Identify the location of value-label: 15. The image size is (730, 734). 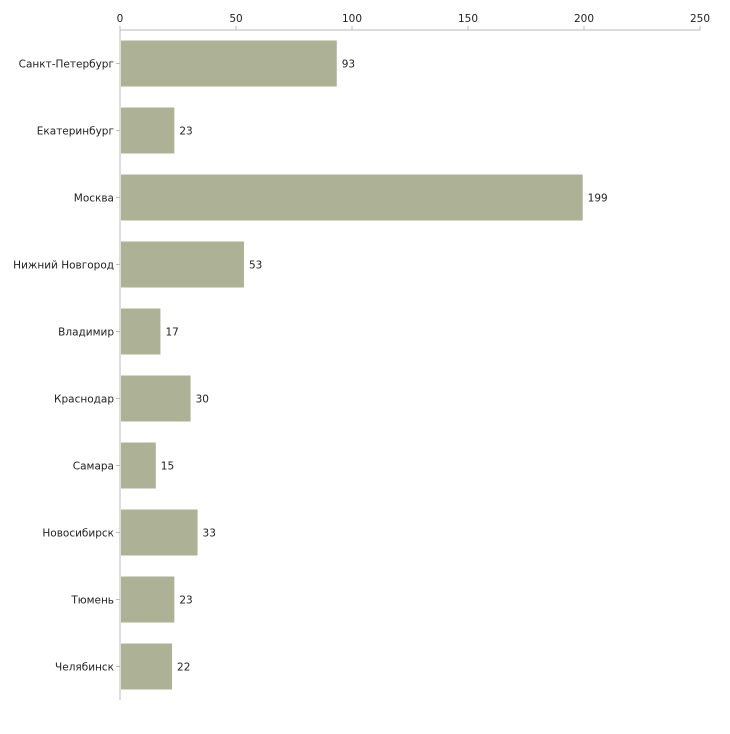
(167, 467).